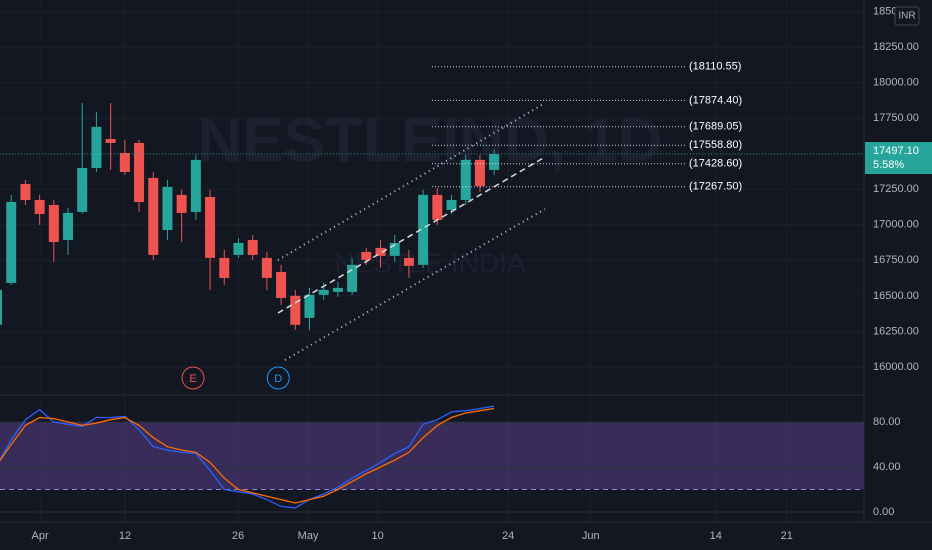 This screenshot has height=550, width=932. I want to click on currency-label: INR, so click(906, 16).